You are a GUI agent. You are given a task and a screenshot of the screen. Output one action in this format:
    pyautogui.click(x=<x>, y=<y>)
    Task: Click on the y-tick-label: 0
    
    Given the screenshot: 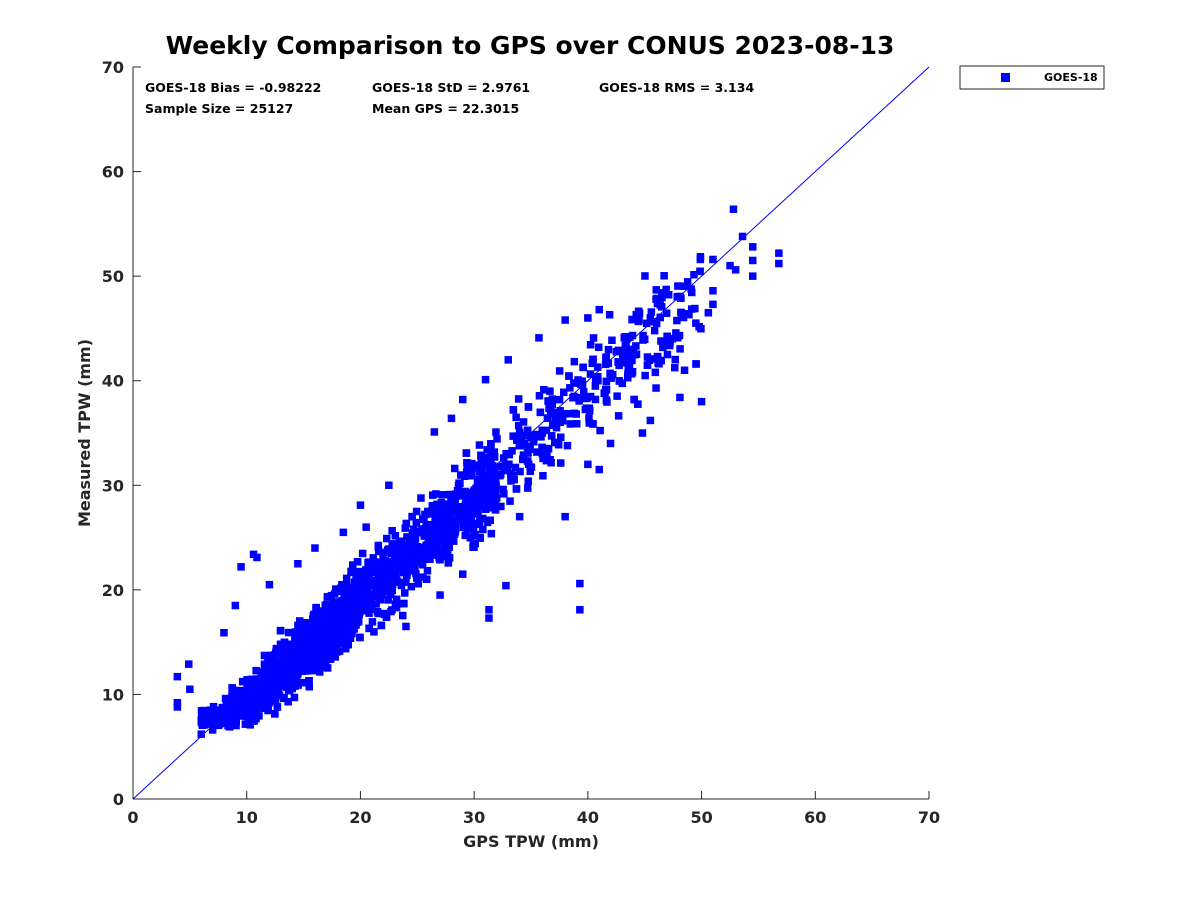 What is the action you would take?
    pyautogui.click(x=118, y=799)
    